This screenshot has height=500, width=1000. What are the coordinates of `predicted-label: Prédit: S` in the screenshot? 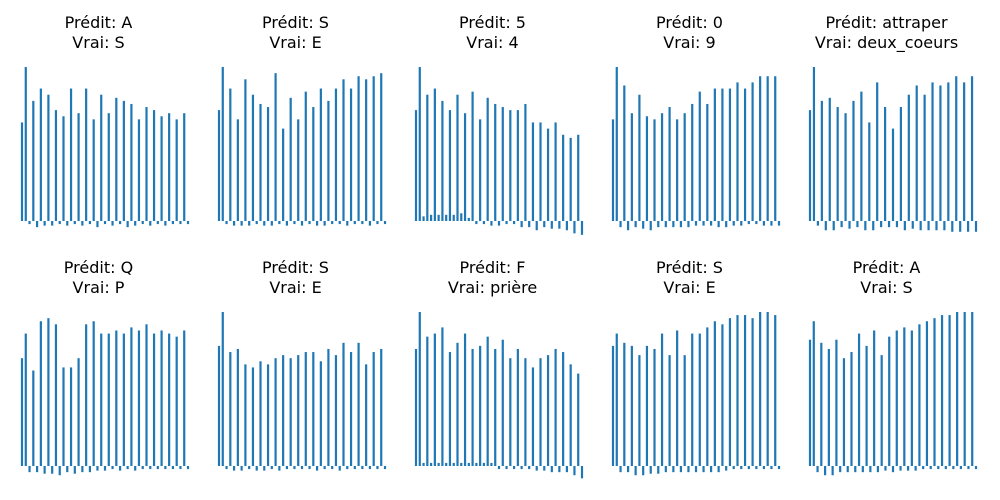 It's located at (689, 267).